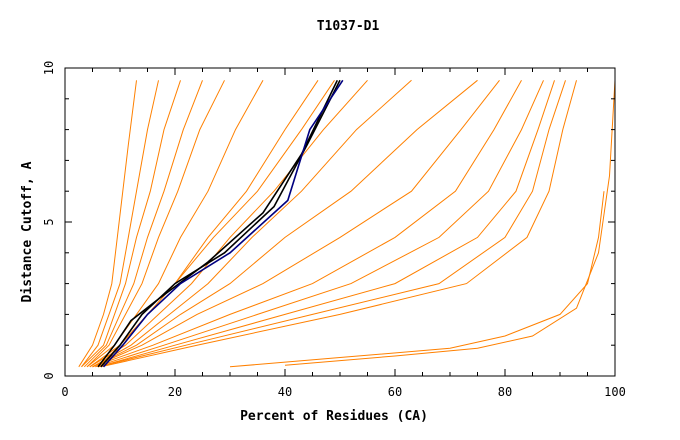  Describe the element at coordinates (615, 392) in the screenshot. I see `x-tick-label: 100` at that location.